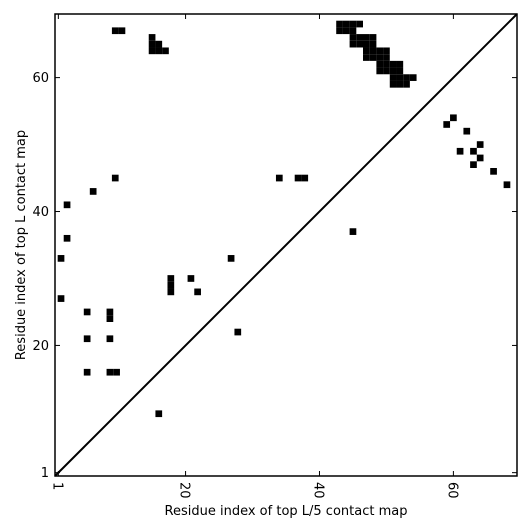 The width and height of the screenshot is (531, 531). Describe the element at coordinates (56, 486) in the screenshot. I see `x-tick-label: 1` at that location.